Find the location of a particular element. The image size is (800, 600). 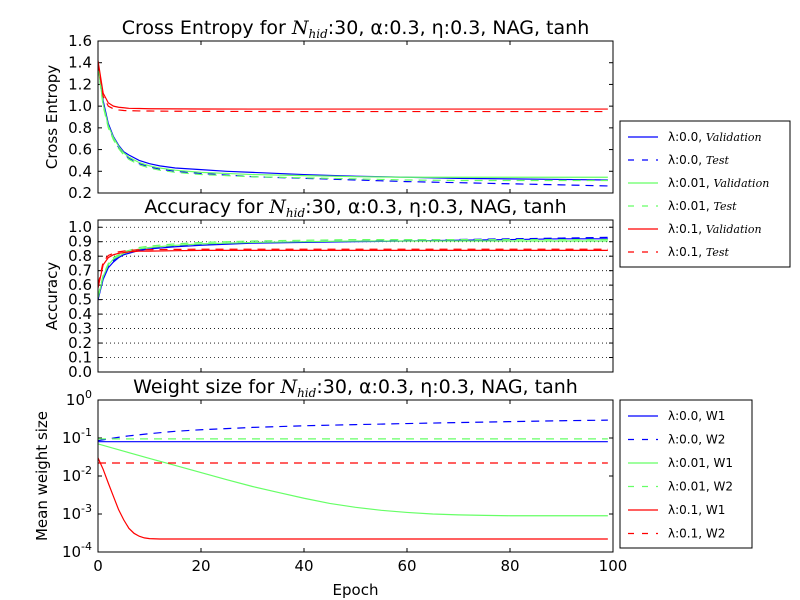

y-tick-label: 10⁻² is located at coordinates (77, 474).